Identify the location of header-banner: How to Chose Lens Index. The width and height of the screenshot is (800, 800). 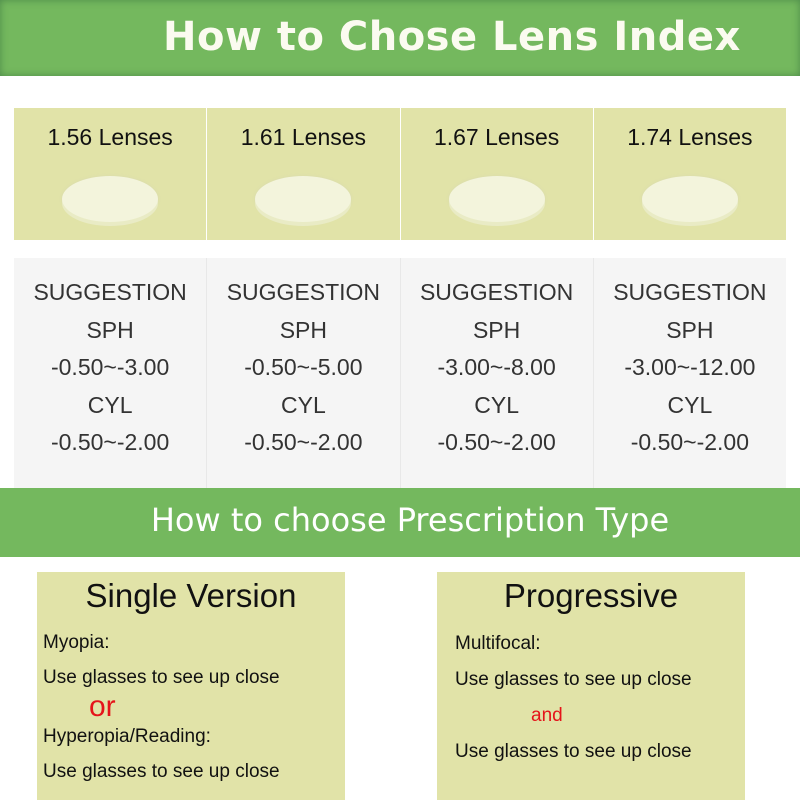
(400, 38).